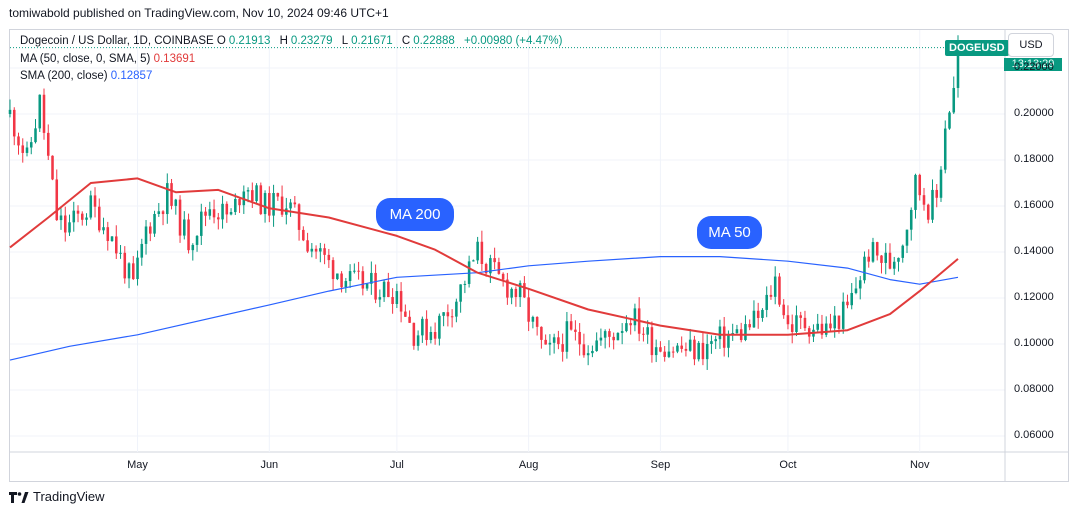 The height and width of the screenshot is (515, 1080). Describe the element at coordinates (1034, 67) in the screenshot. I see `y-tick-label: 0.22000` at that location.